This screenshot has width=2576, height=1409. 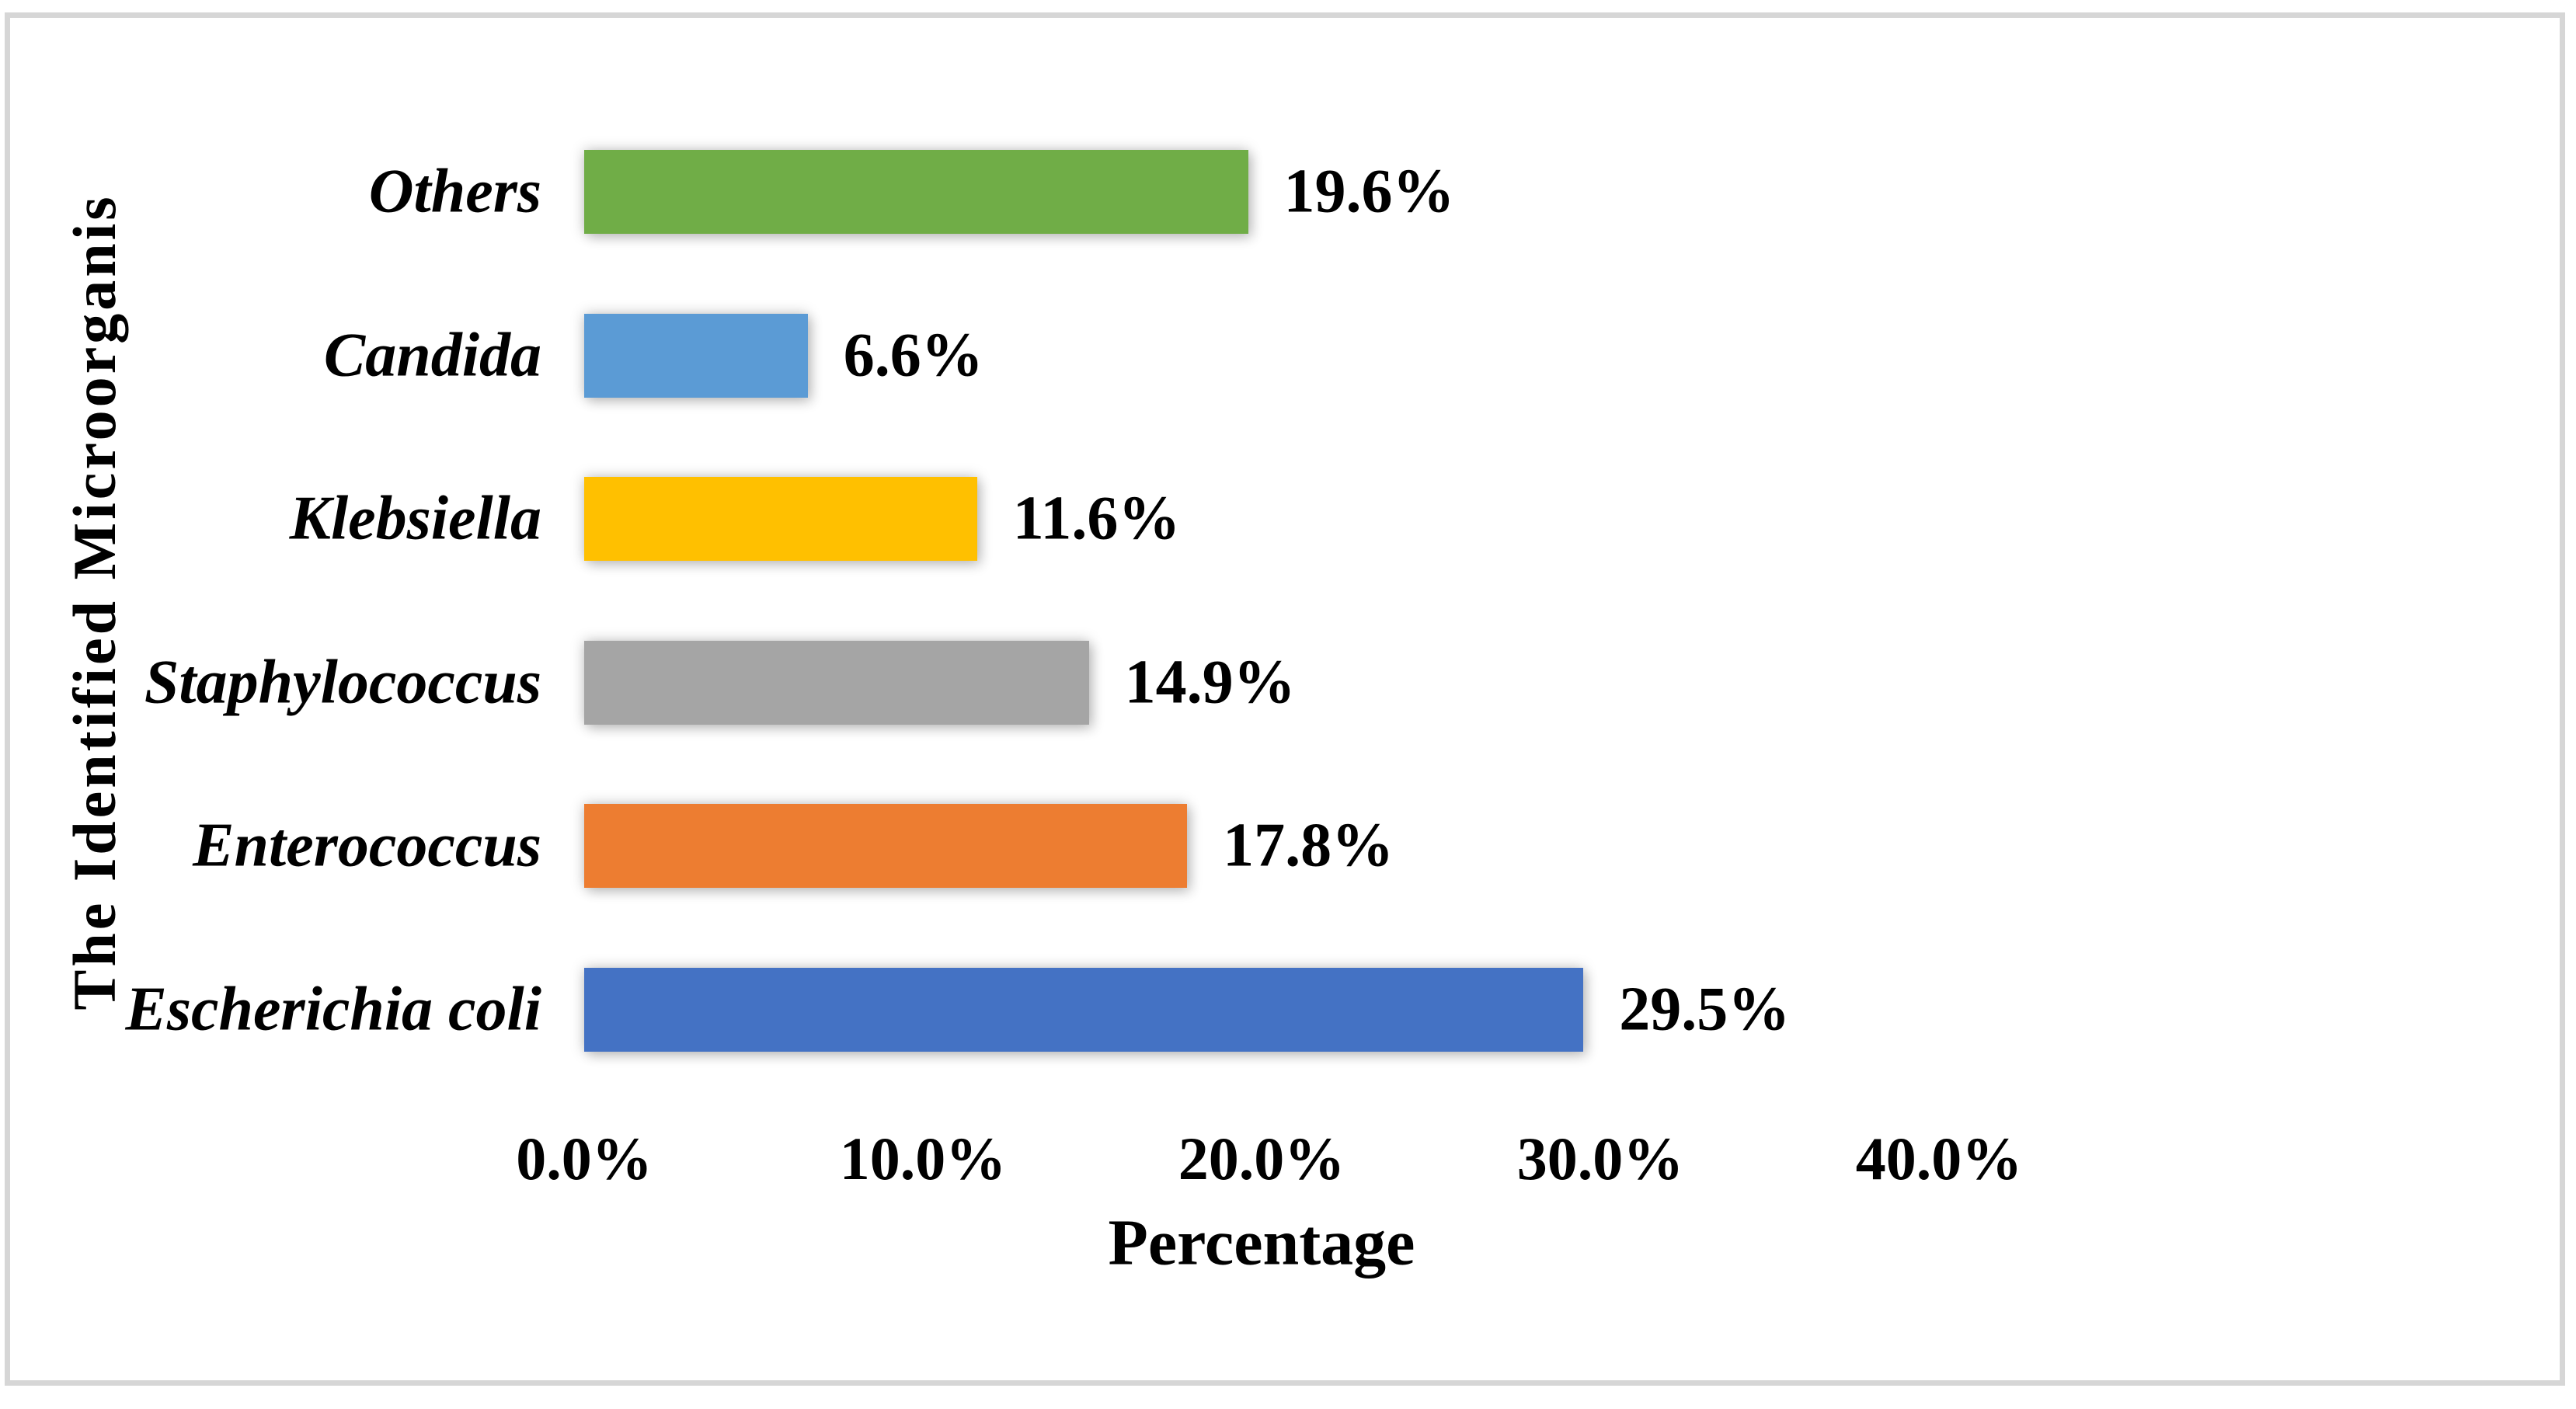 What do you see at coordinates (1261, 1158) in the screenshot?
I see `x-tick-label: 20.0%` at bounding box center [1261, 1158].